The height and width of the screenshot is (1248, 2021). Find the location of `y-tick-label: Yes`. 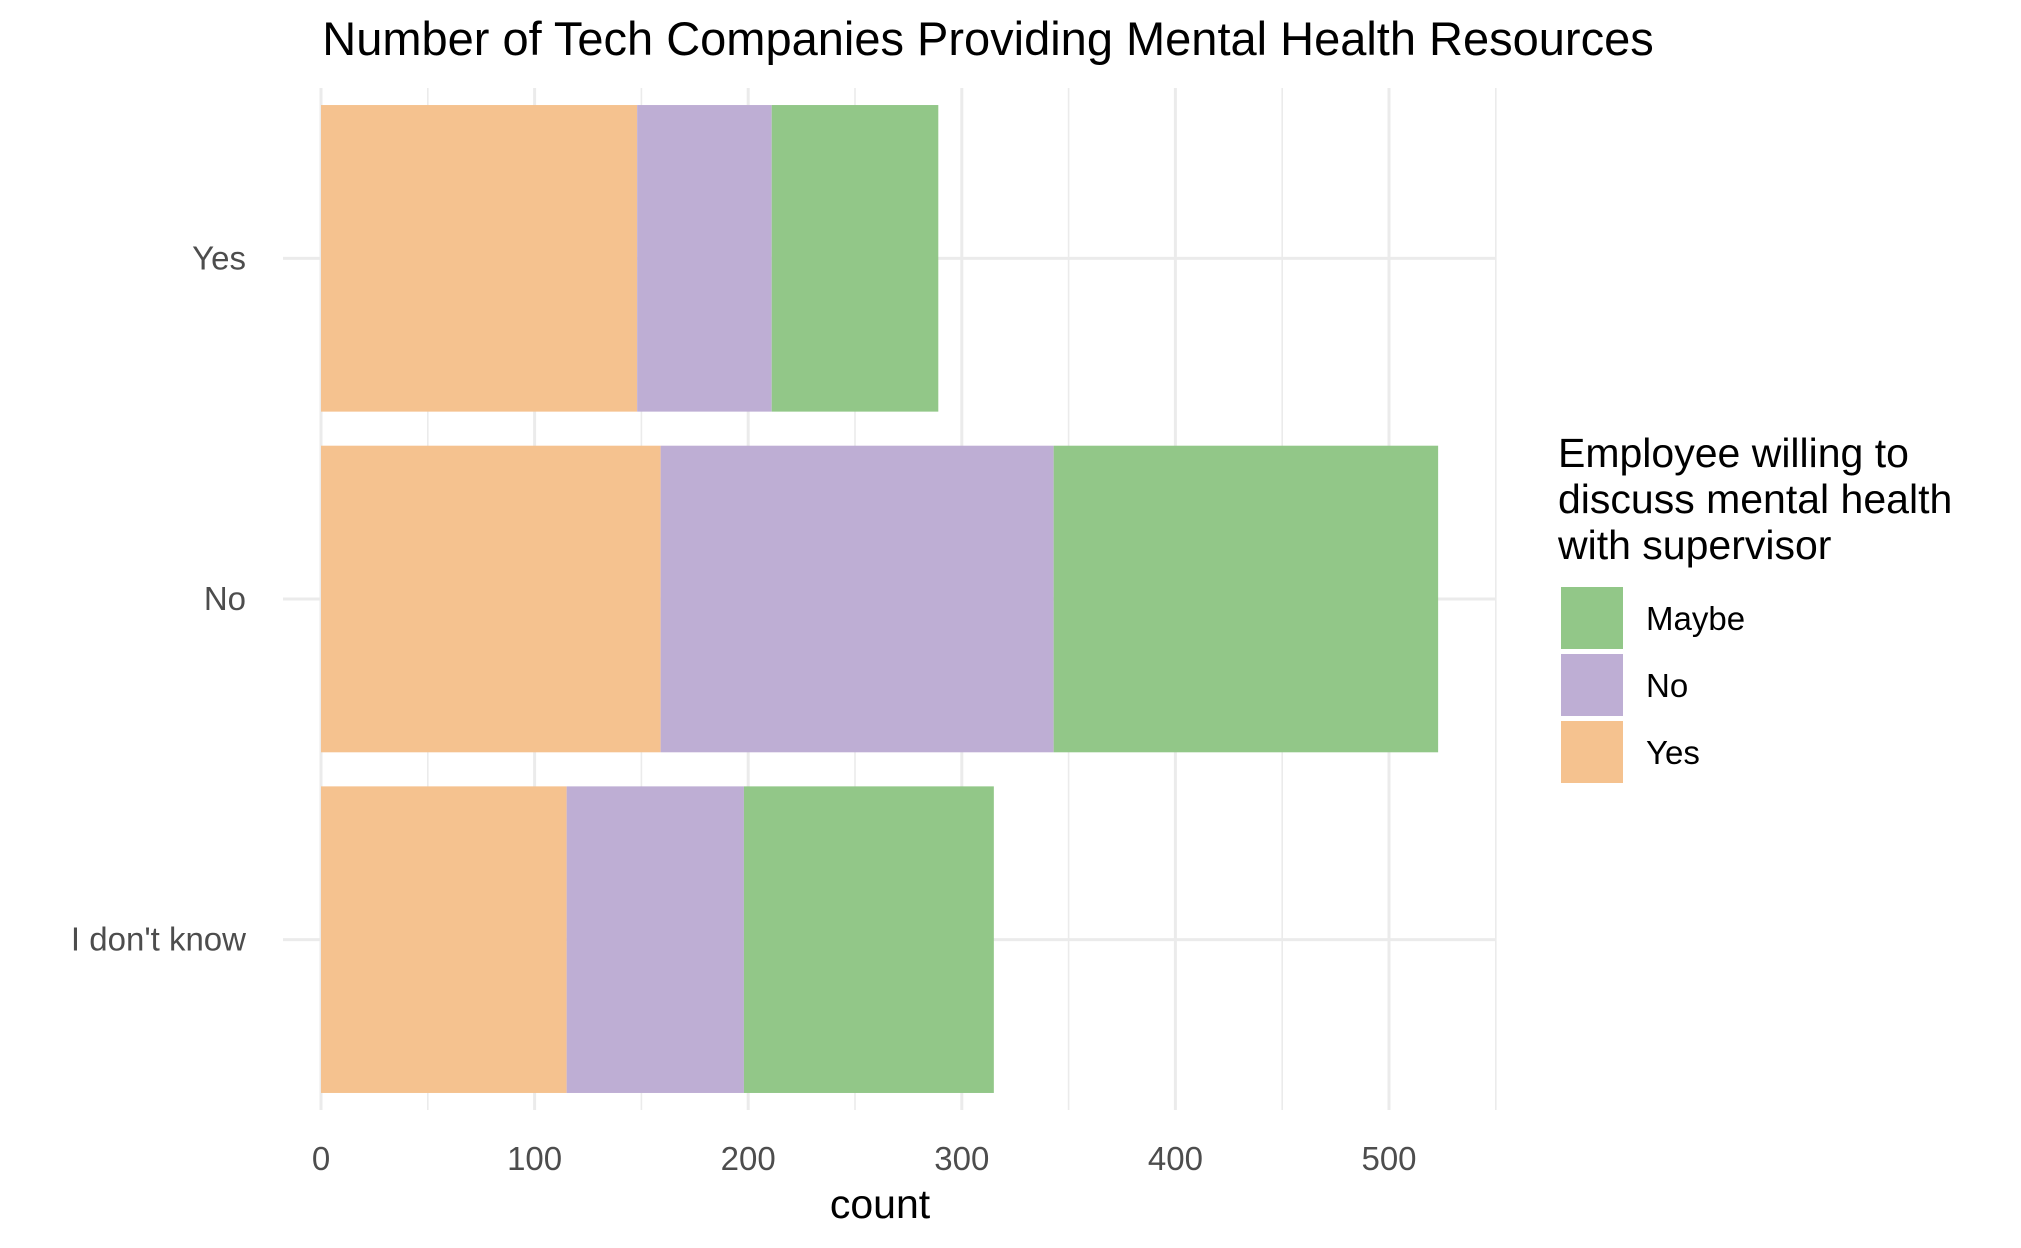

y-tick-label: Yes is located at coordinates (219, 257).